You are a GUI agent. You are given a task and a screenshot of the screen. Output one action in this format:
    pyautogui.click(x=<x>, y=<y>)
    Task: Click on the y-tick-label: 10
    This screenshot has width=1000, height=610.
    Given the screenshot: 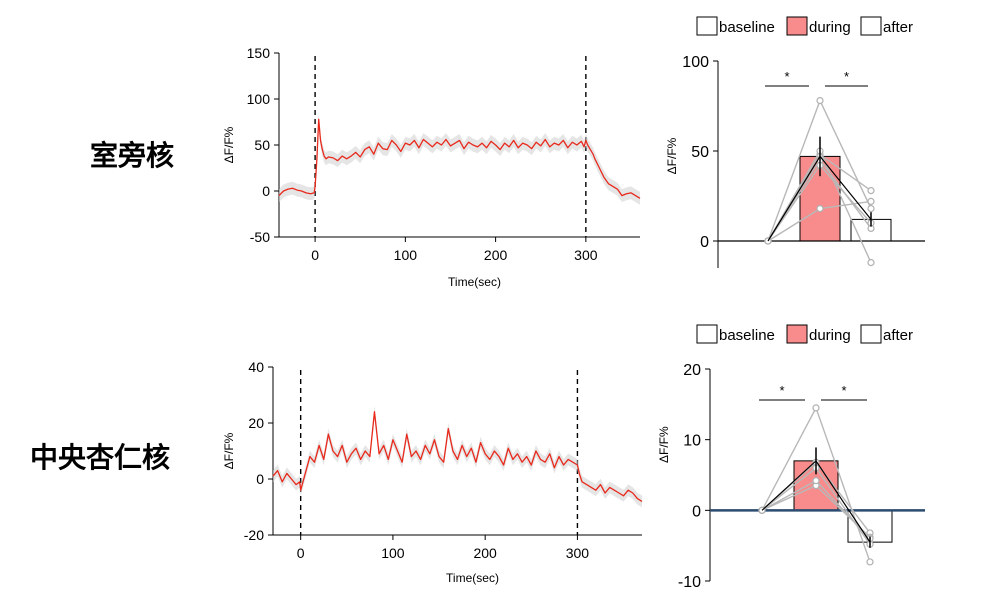 What is the action you would take?
    pyautogui.click(x=692, y=441)
    